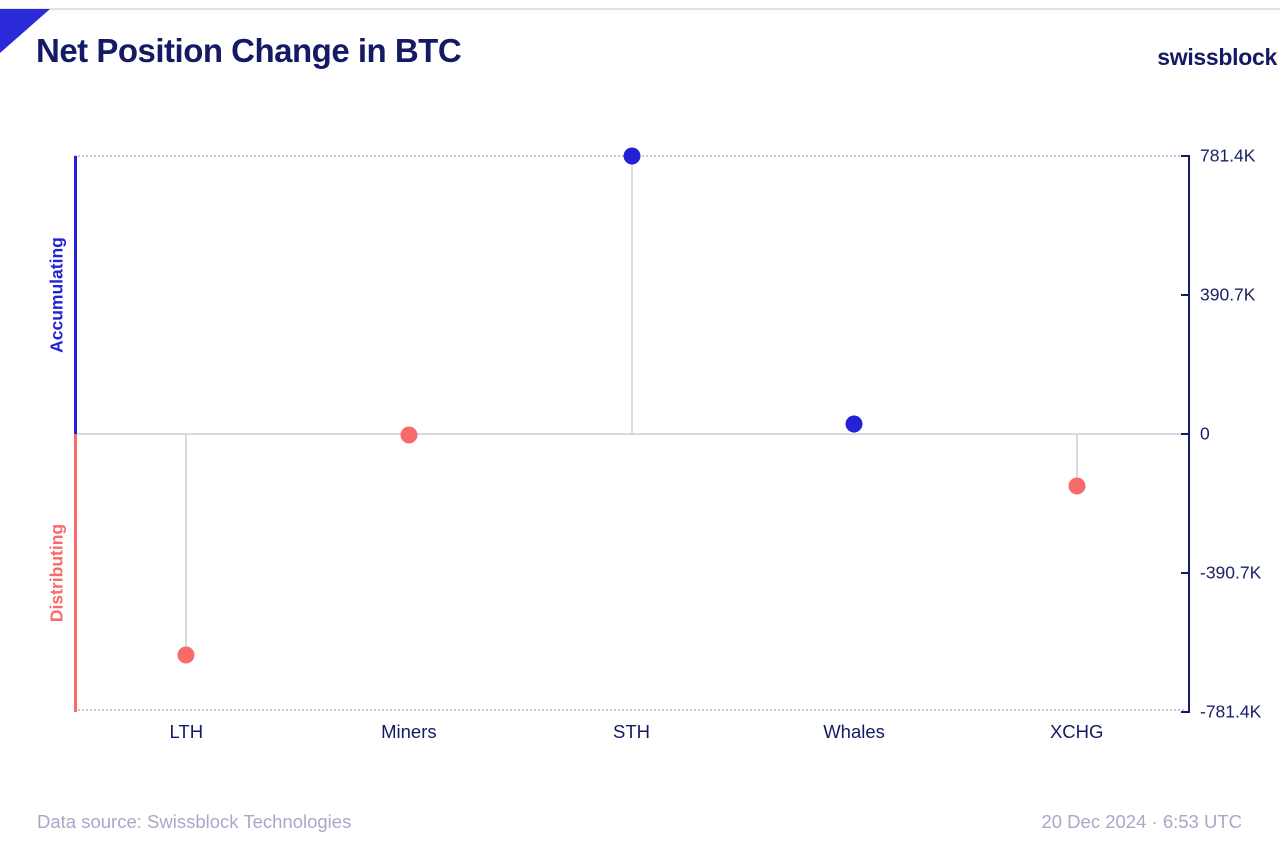  I want to click on distributing-axis-label: Distributing, so click(56, 573).